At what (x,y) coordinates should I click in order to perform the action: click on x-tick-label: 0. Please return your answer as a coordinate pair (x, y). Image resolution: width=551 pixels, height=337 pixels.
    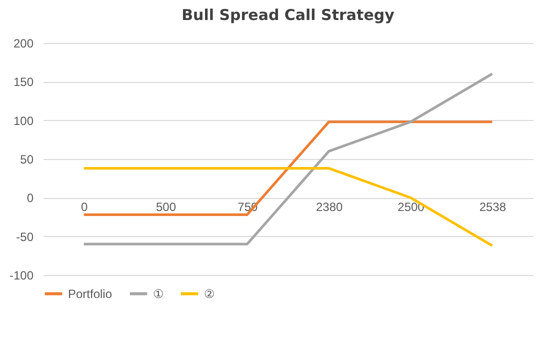
    Looking at the image, I should click on (84, 207).